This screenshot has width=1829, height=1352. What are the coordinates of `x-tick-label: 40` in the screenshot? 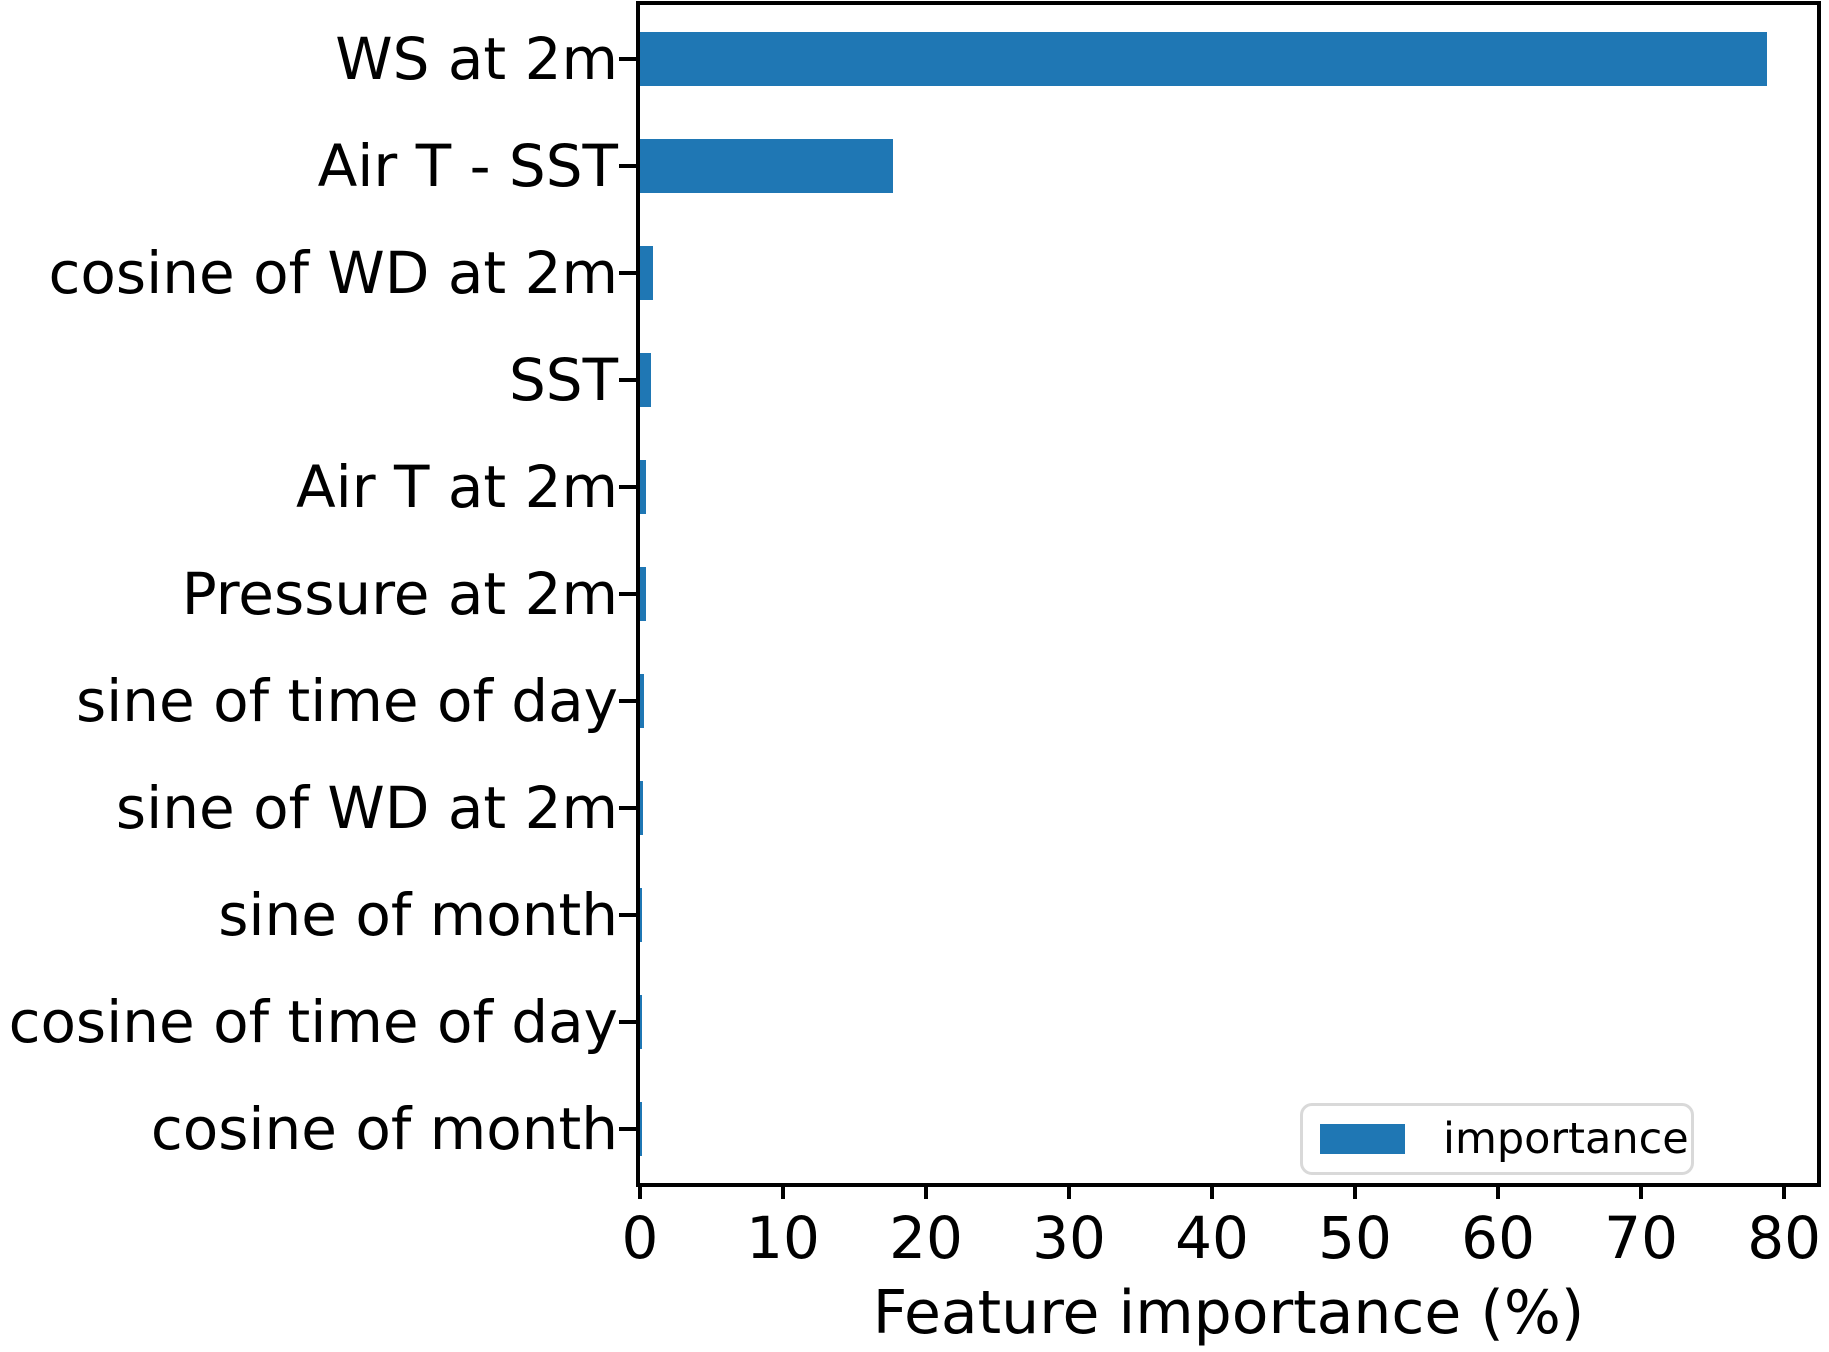 It's located at (1212, 1238).